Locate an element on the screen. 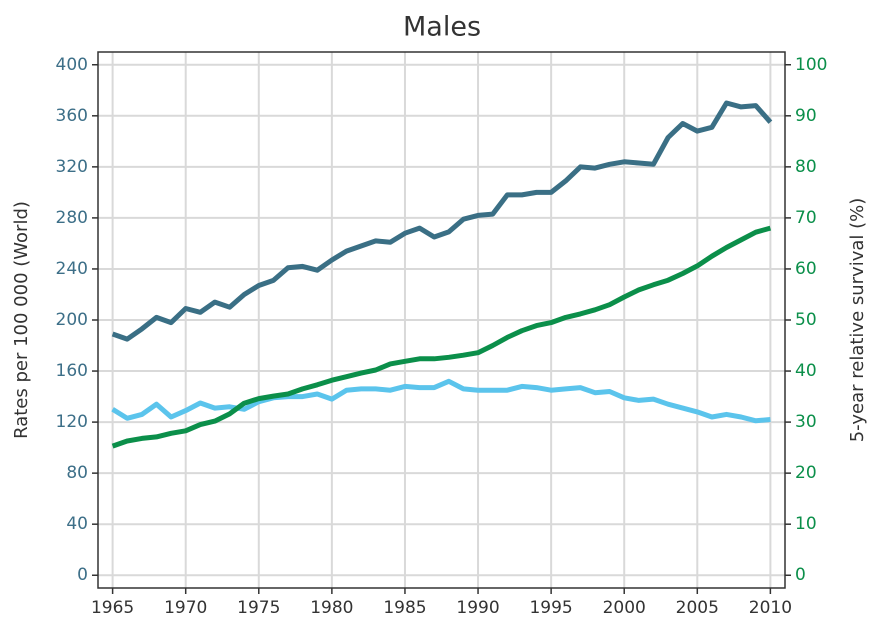 The image size is (873, 624). y-tick-label: 320 is located at coordinates (72, 167).